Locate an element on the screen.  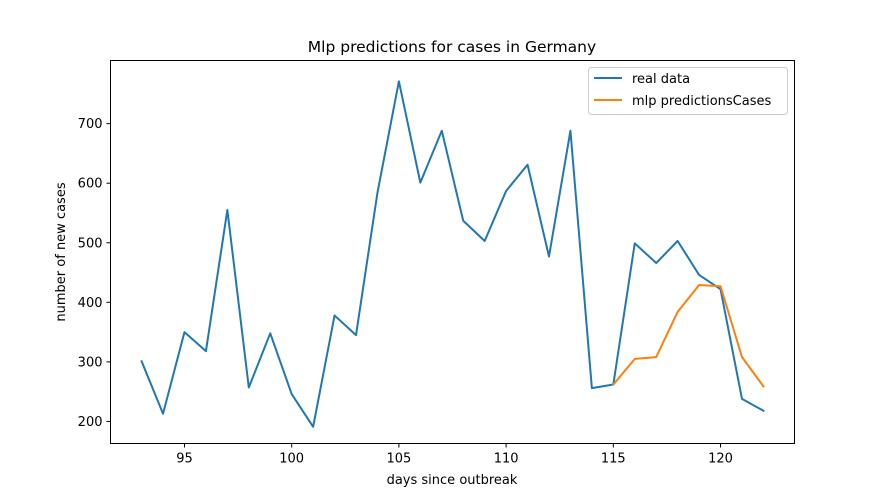
x-tick-label: 110 is located at coordinates (506, 459).